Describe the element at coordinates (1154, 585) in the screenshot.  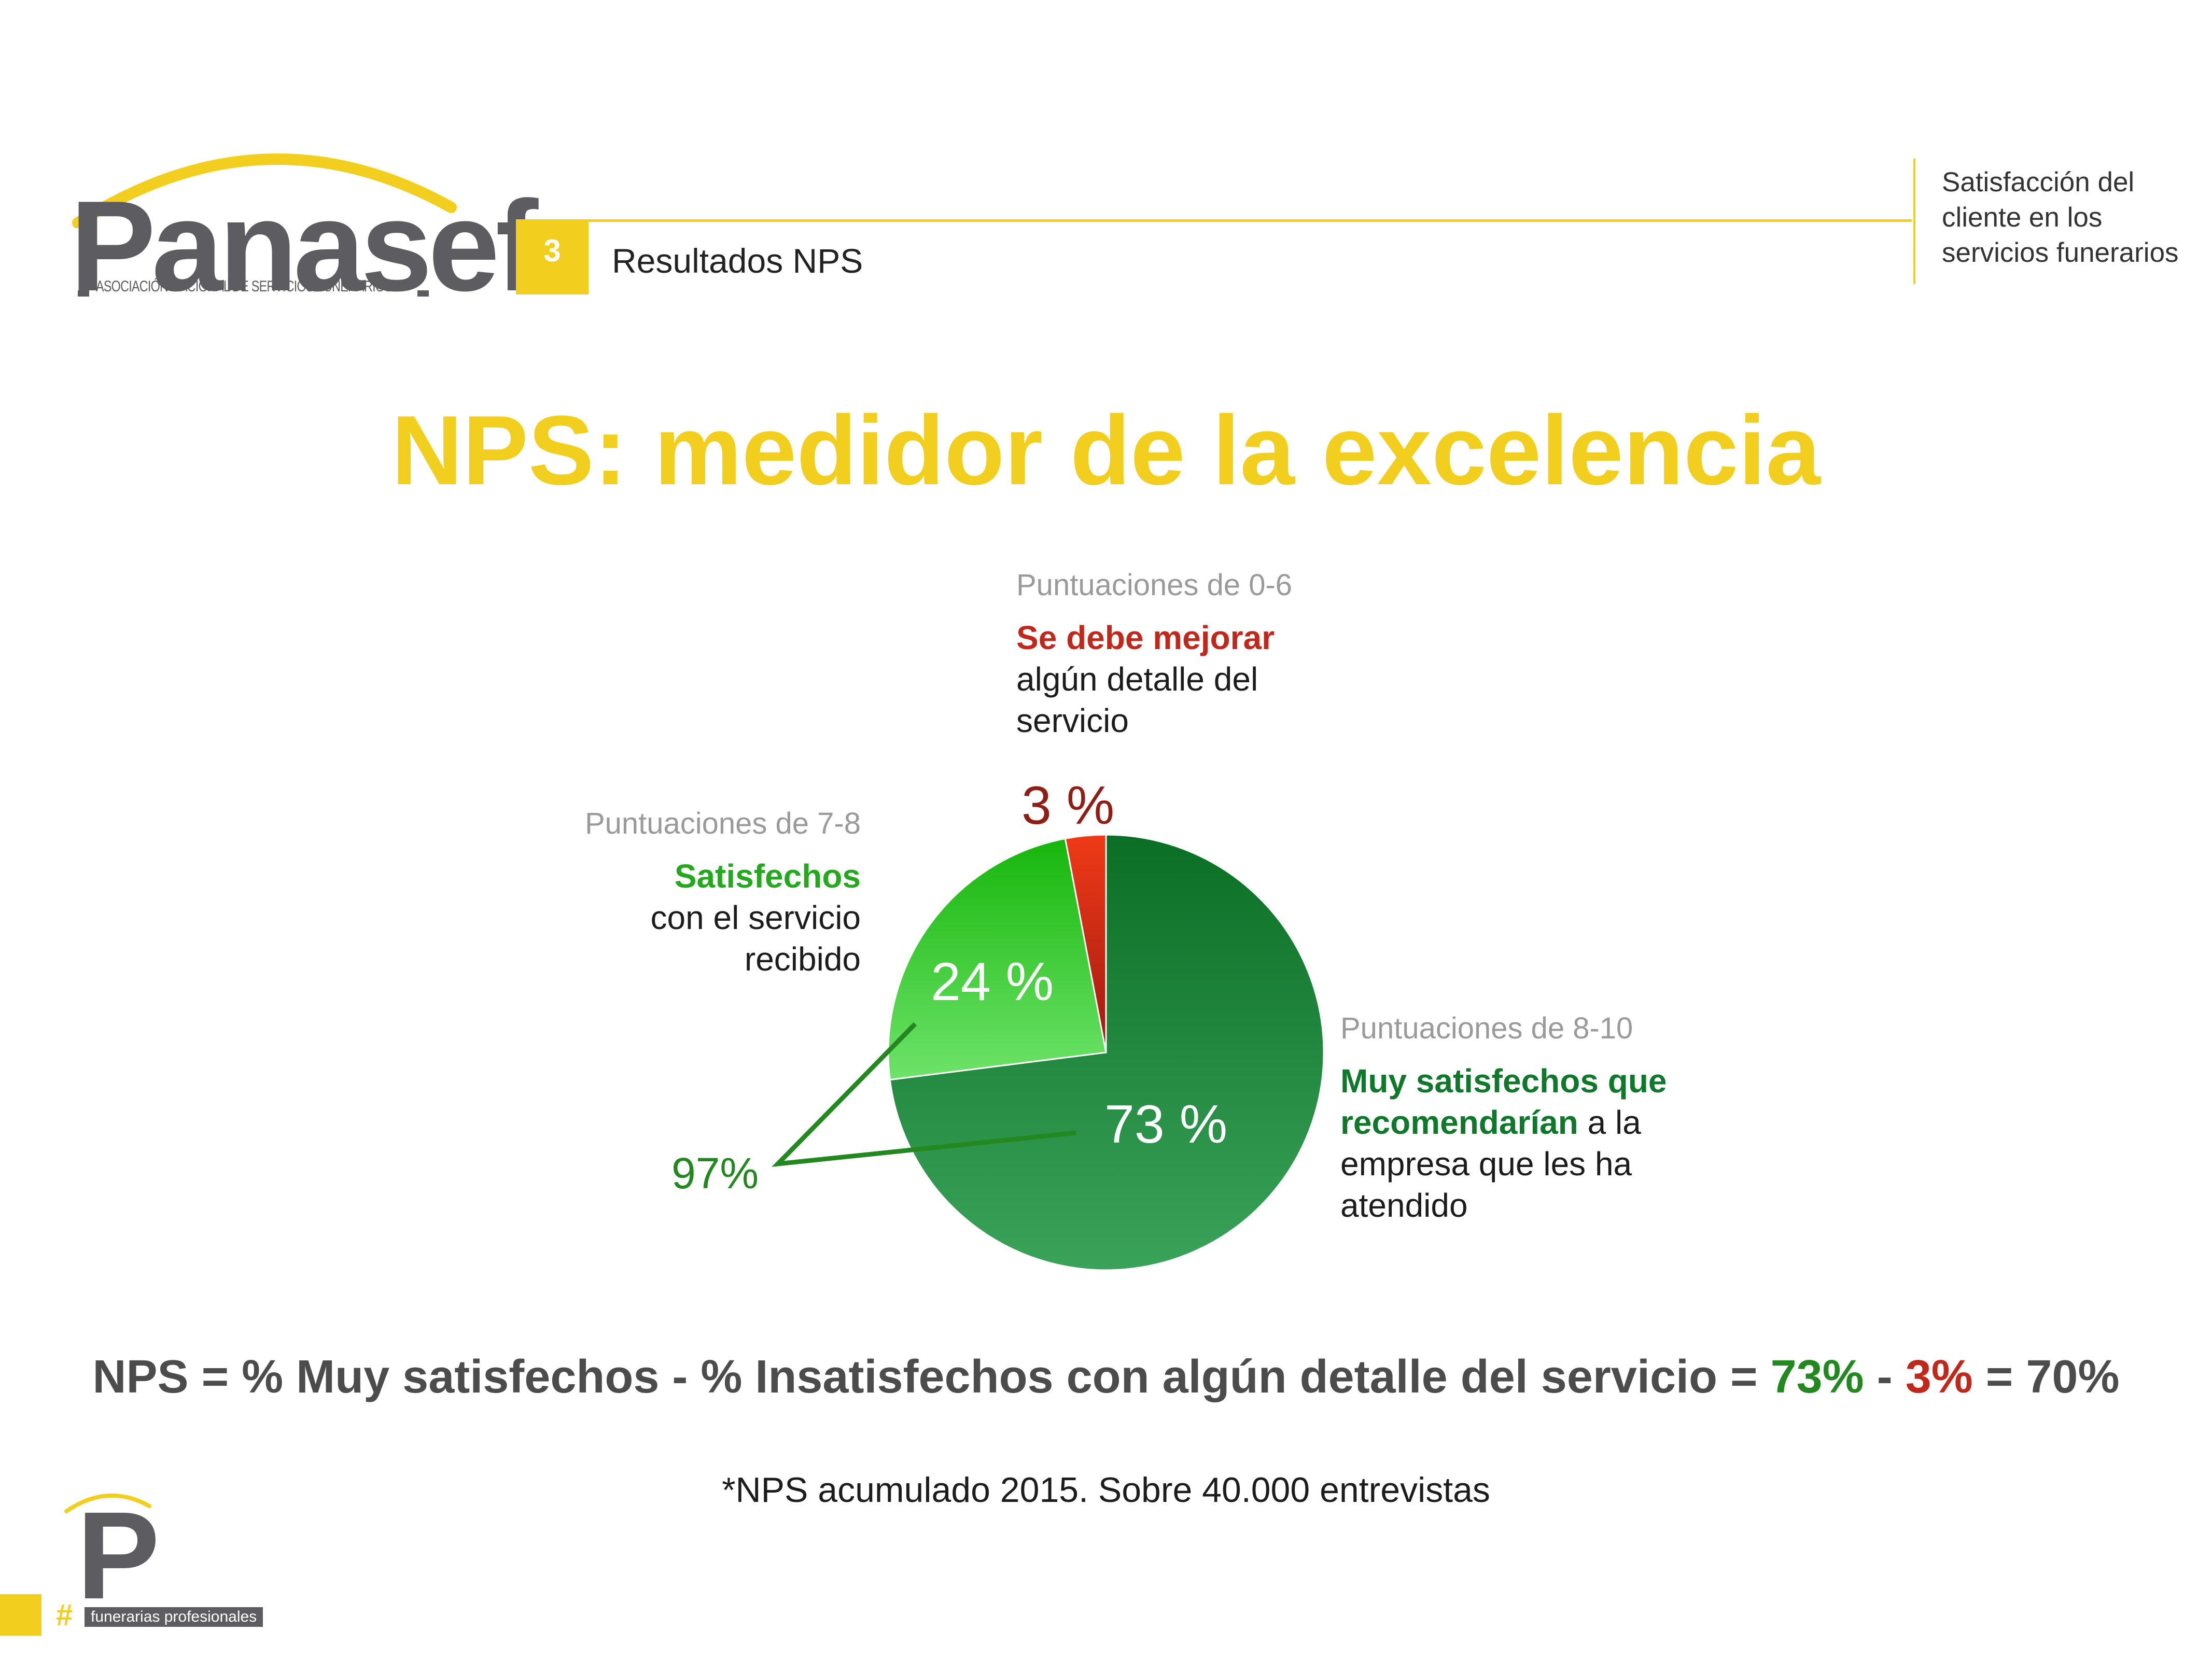
I see `legend-range: Puntuaciones de 0-6` at that location.